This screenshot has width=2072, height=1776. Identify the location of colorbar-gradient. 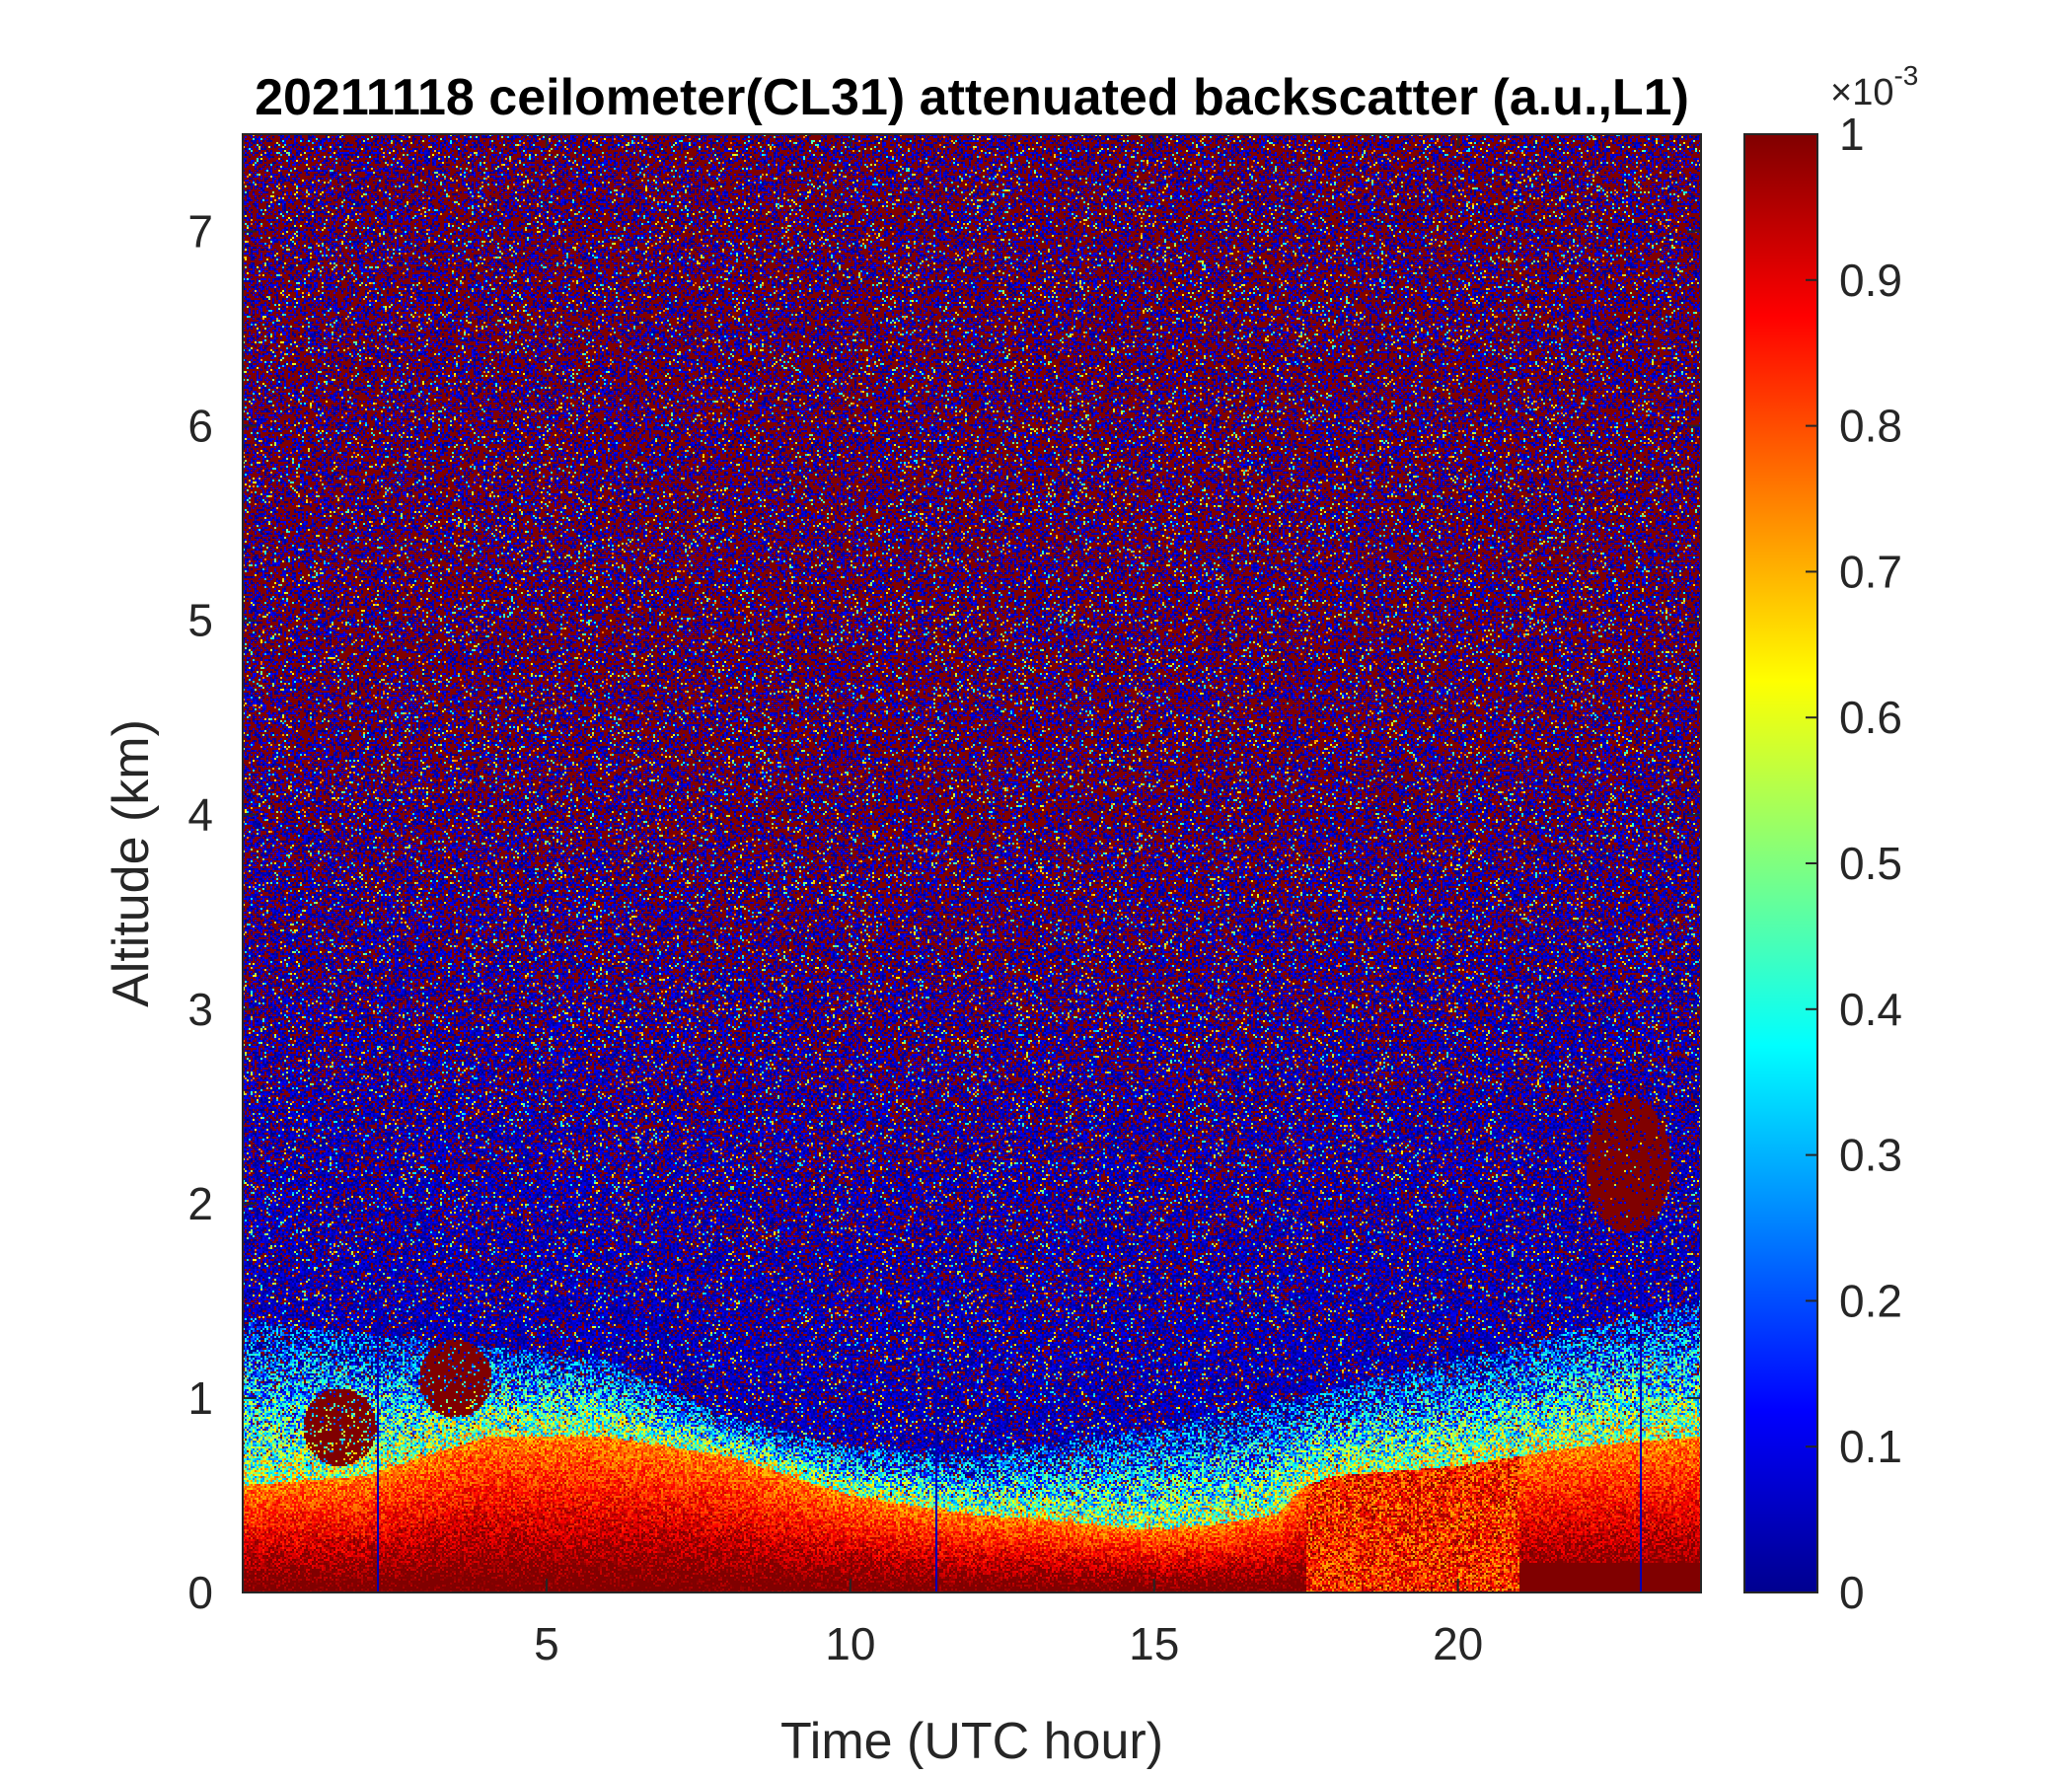
(1781, 863).